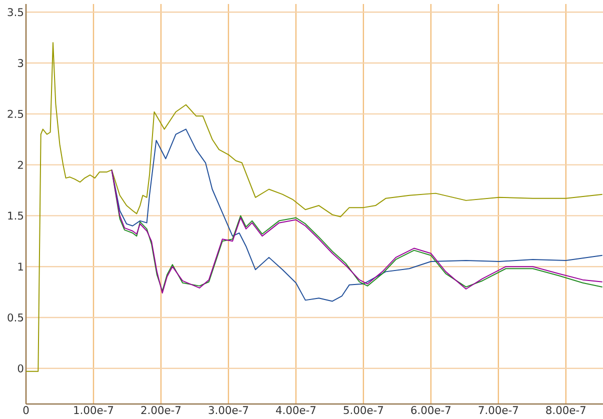 The image size is (603, 419). I want to click on y-tick-label: 3.5, so click(16, 12).